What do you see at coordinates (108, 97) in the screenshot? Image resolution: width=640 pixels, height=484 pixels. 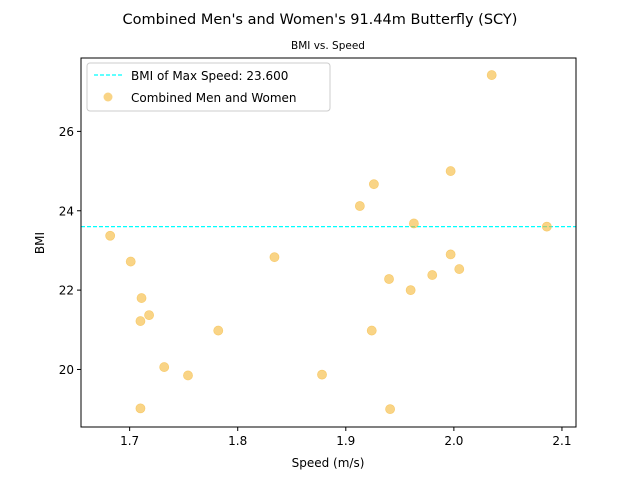 I see `legend-series-marker` at bounding box center [108, 97].